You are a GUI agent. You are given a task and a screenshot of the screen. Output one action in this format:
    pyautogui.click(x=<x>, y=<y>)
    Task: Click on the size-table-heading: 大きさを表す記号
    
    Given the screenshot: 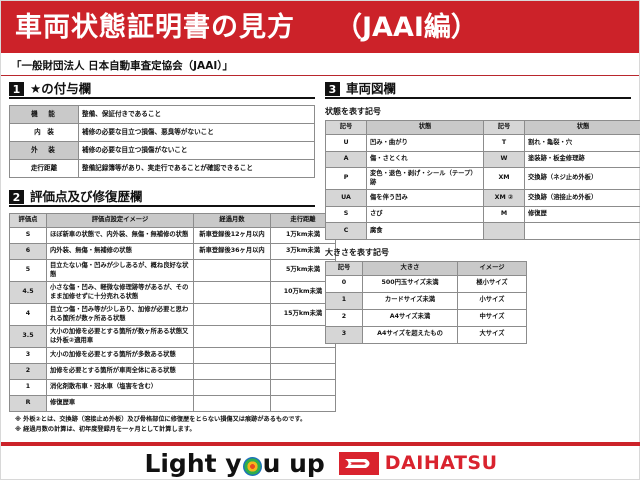 What is the action you would take?
    pyautogui.click(x=478, y=252)
    